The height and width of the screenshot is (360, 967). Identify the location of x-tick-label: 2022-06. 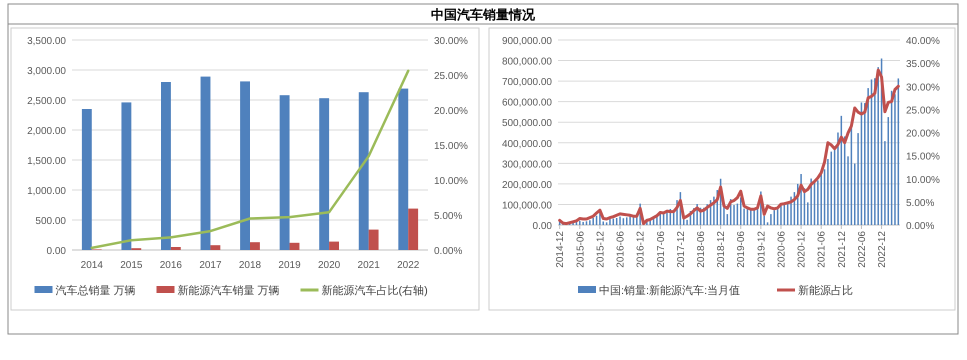
(862, 249).